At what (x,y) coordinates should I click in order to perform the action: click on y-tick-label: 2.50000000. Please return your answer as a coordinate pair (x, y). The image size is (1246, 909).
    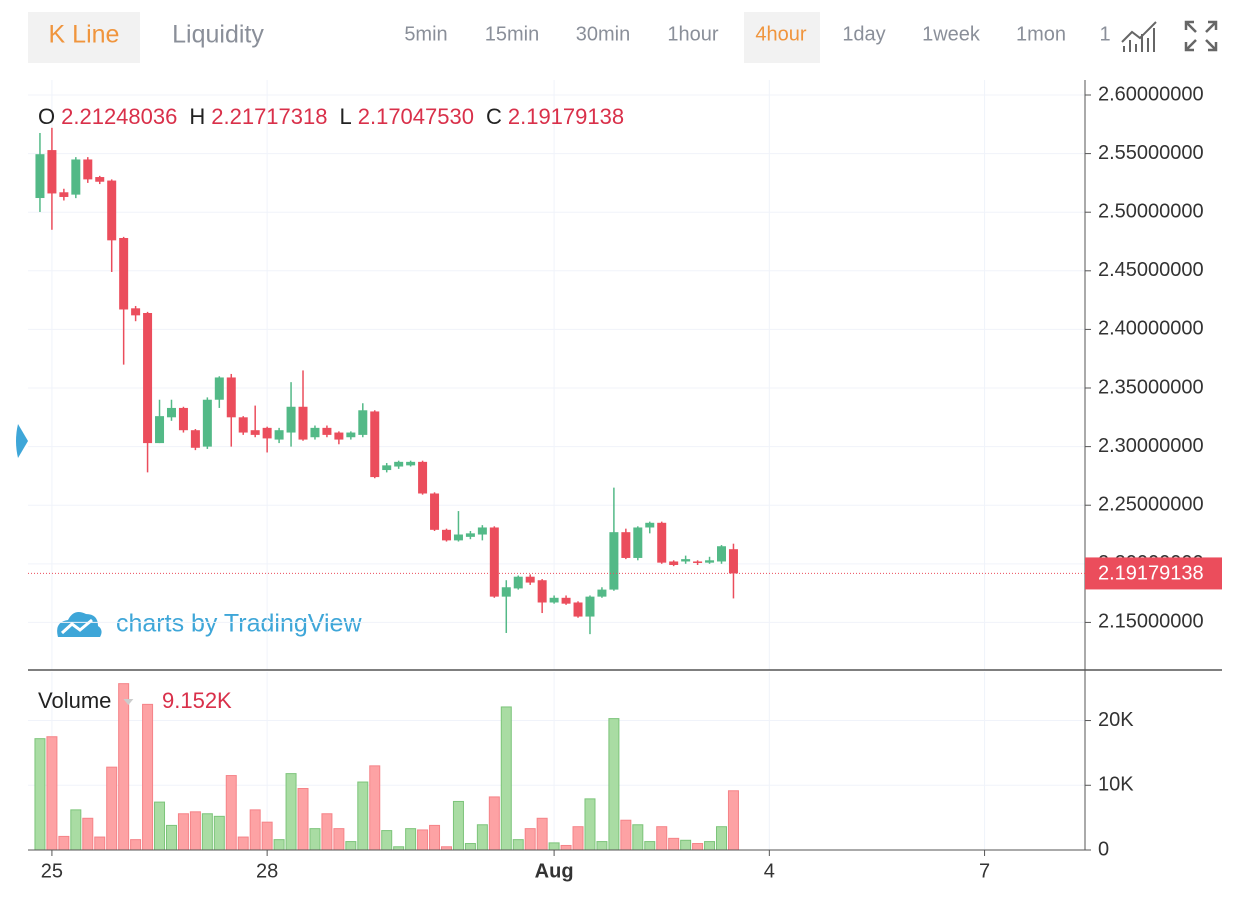
    Looking at the image, I should click on (1151, 211).